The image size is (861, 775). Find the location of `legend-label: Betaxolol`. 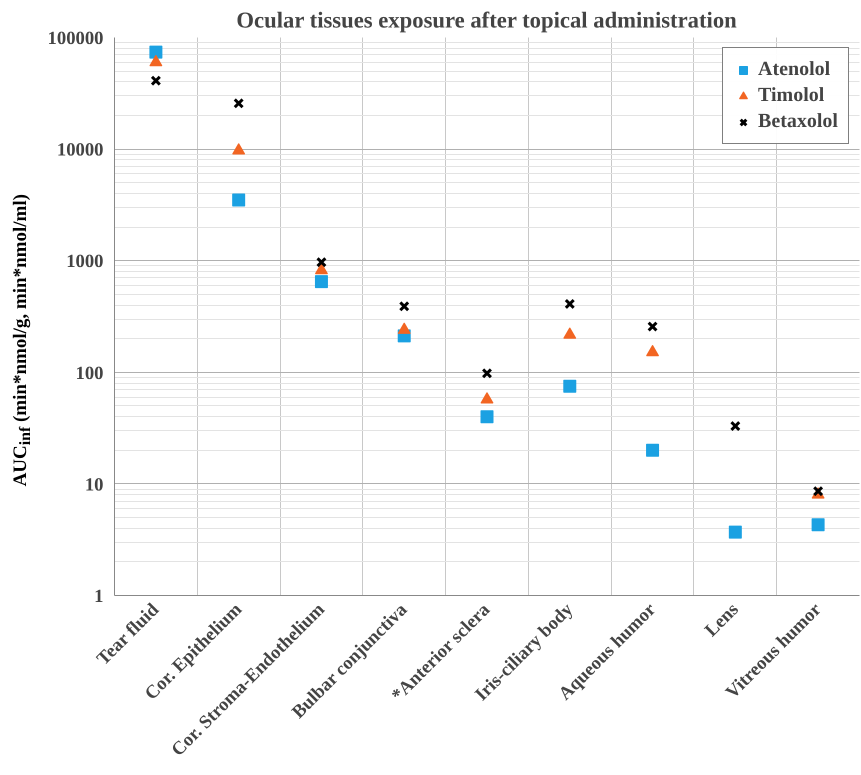

legend-label: Betaxolol is located at coordinates (798, 121).